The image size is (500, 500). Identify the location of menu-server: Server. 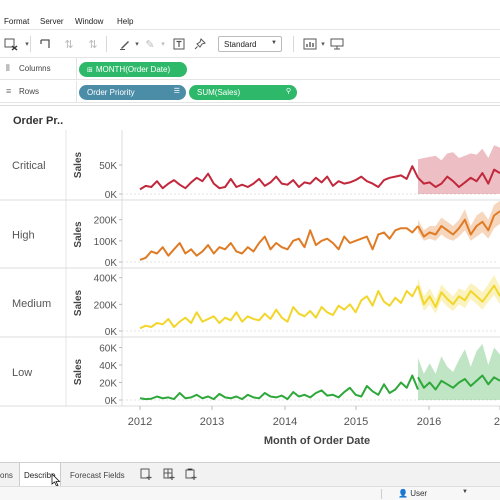
(52, 21).